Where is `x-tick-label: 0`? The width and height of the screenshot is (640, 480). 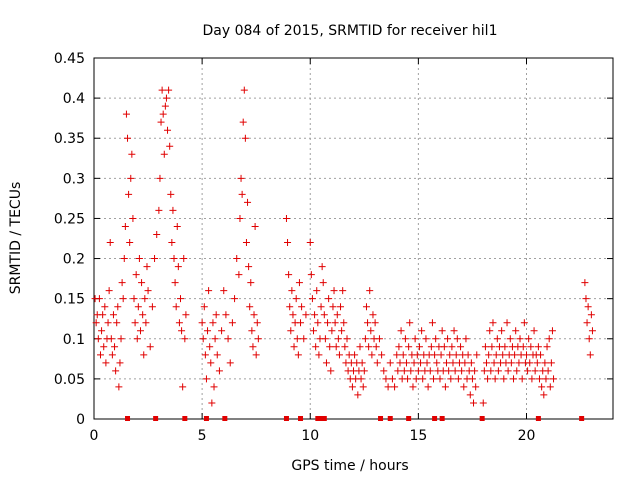
x-tick-label: 0 is located at coordinates (94, 436).